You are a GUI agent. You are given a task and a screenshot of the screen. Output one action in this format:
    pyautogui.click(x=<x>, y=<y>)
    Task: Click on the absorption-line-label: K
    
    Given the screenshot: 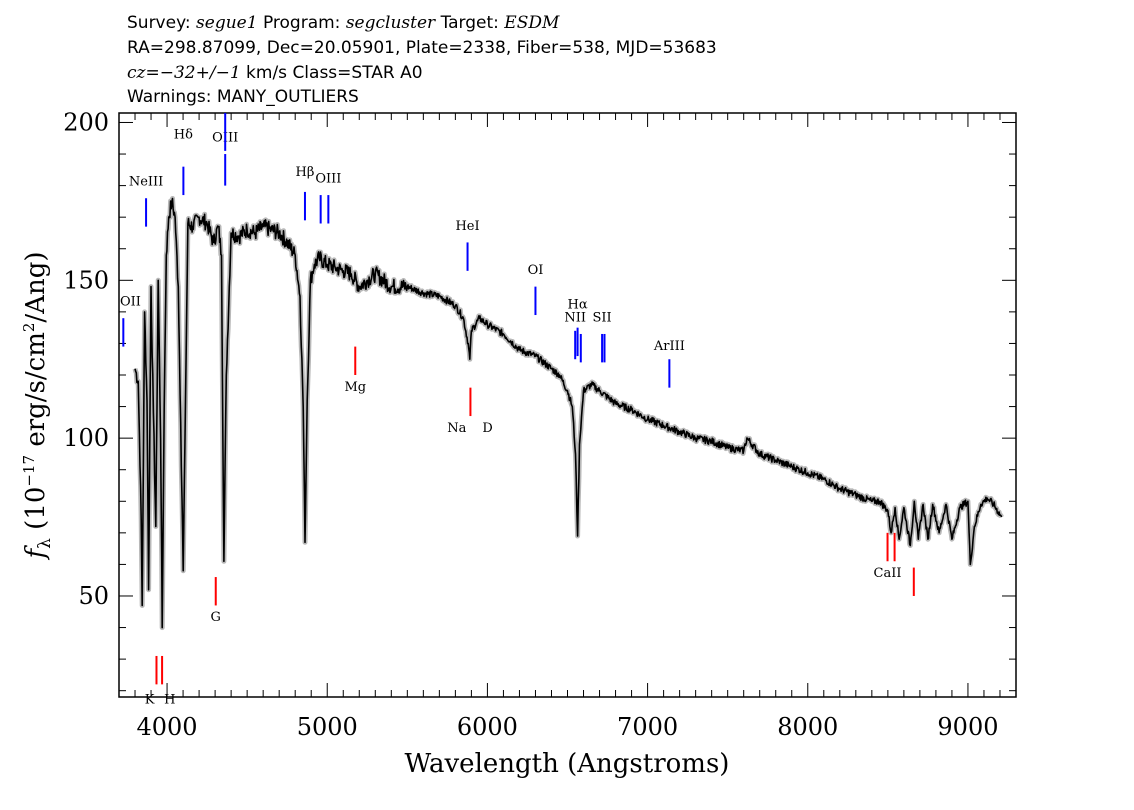 What is the action you would take?
    pyautogui.click(x=150, y=699)
    